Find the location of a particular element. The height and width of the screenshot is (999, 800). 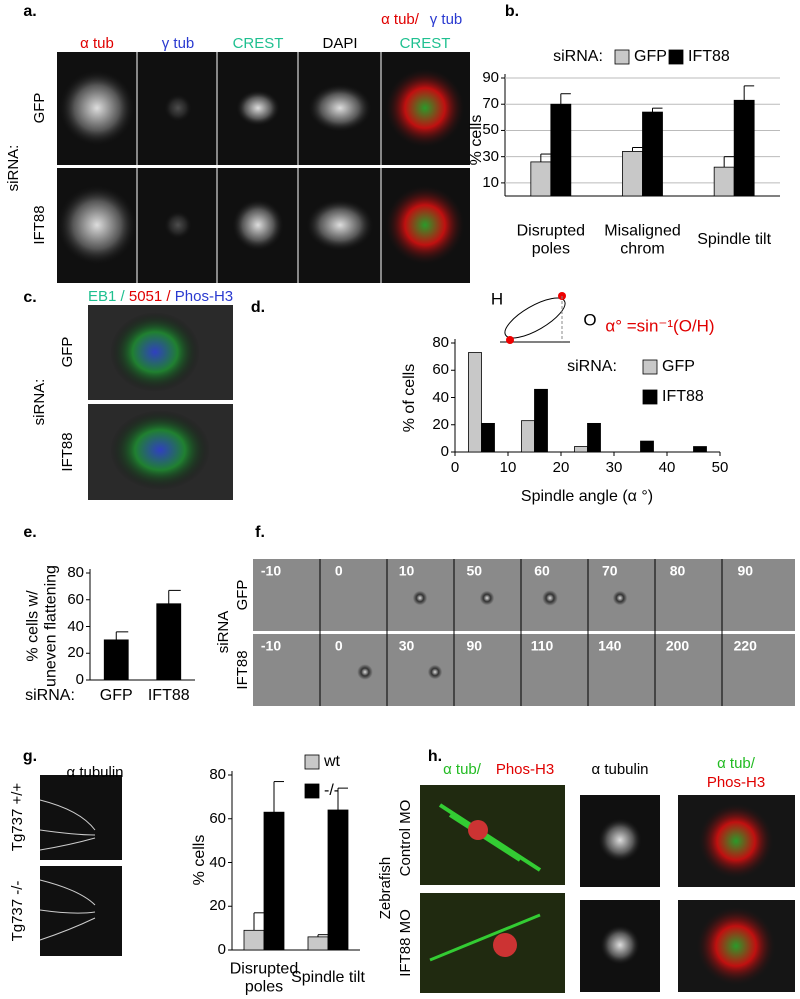

x-tick-label: Spindle tilt is located at coordinates (328, 978).